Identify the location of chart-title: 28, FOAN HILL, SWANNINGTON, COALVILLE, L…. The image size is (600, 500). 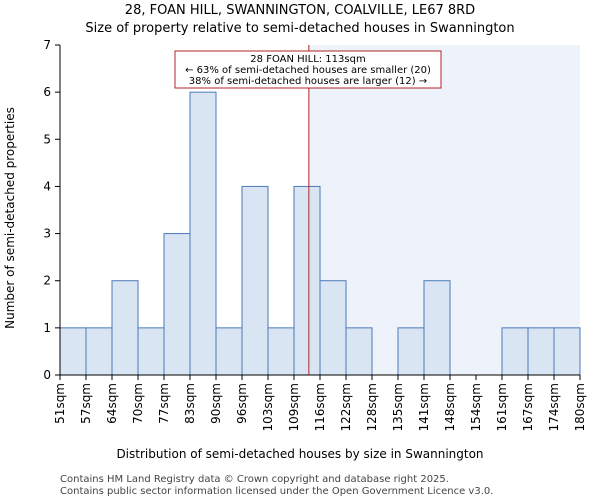
(299, 19).